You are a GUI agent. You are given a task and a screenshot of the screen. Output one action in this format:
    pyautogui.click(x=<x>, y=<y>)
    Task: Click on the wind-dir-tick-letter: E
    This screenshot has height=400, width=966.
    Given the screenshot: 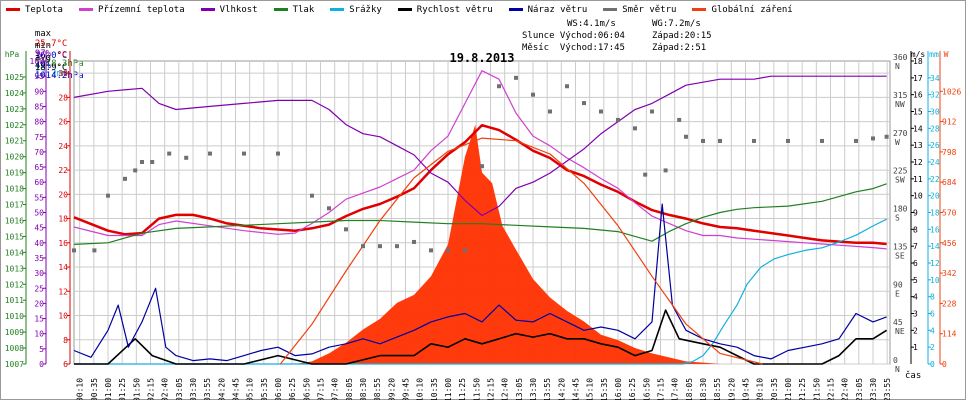 What is the action you would take?
    pyautogui.click(x=897, y=293)
    